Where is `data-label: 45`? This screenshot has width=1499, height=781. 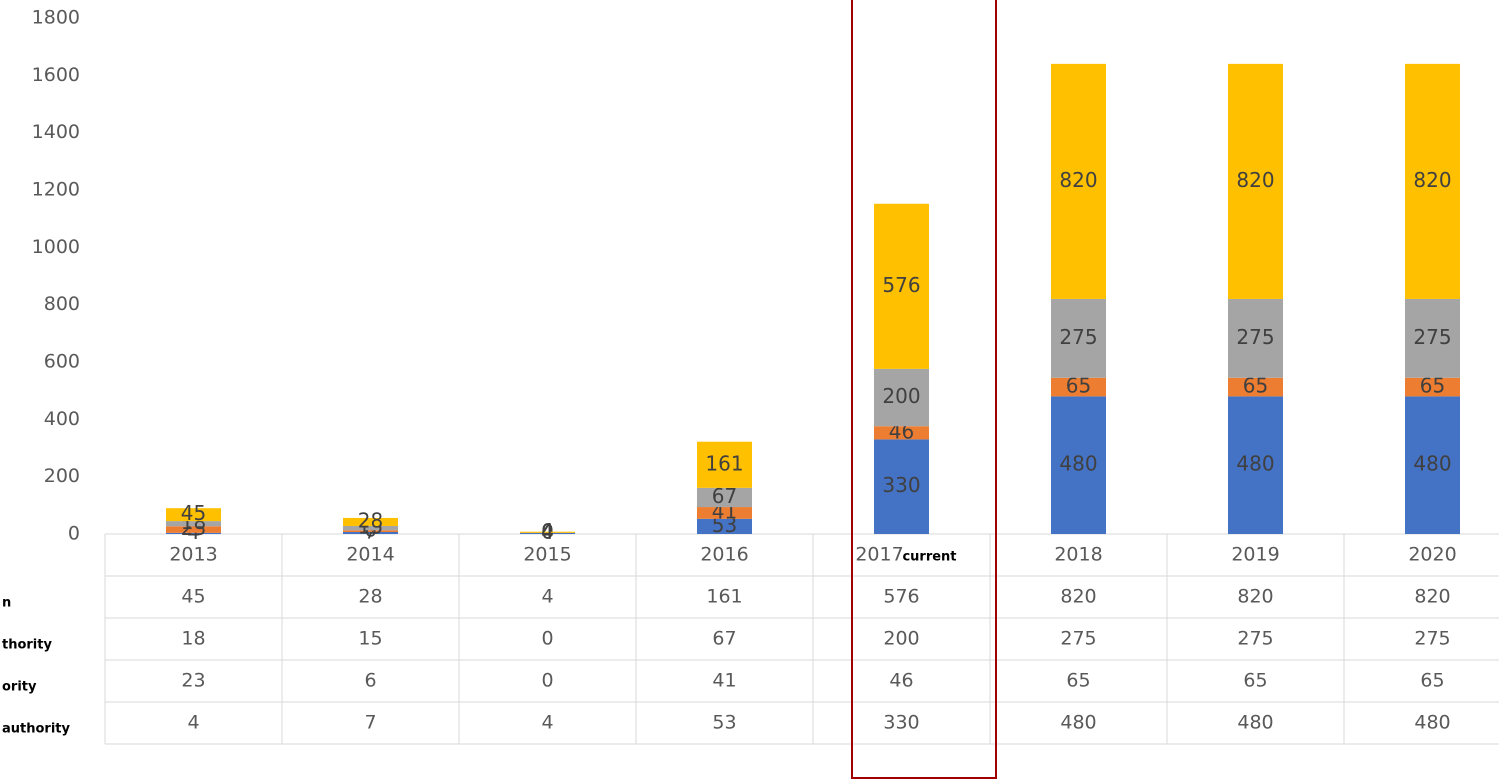
data-label: 45 is located at coordinates (193, 513).